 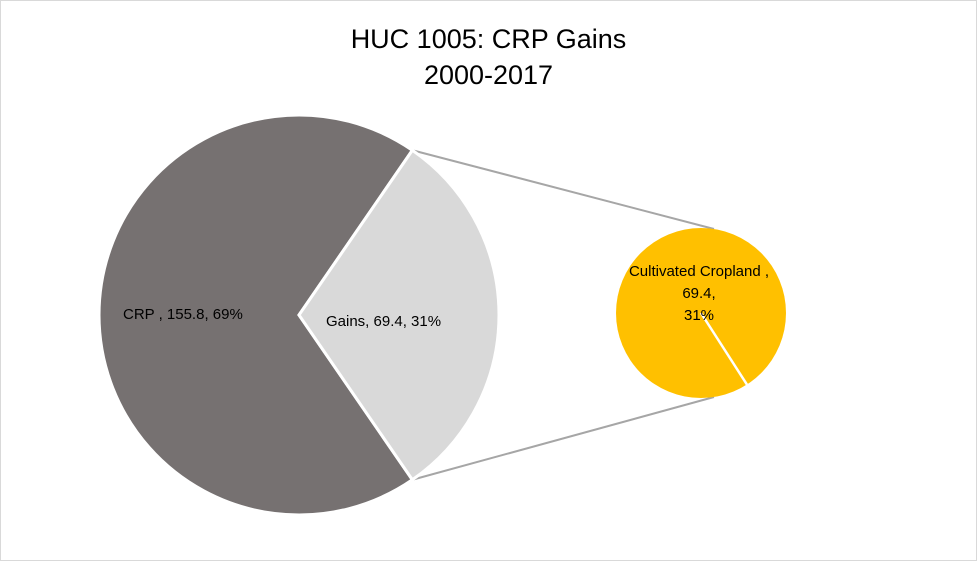 What do you see at coordinates (723, 349) in the screenshot?
I see `secondary-pie-slice-boundary` at bounding box center [723, 349].